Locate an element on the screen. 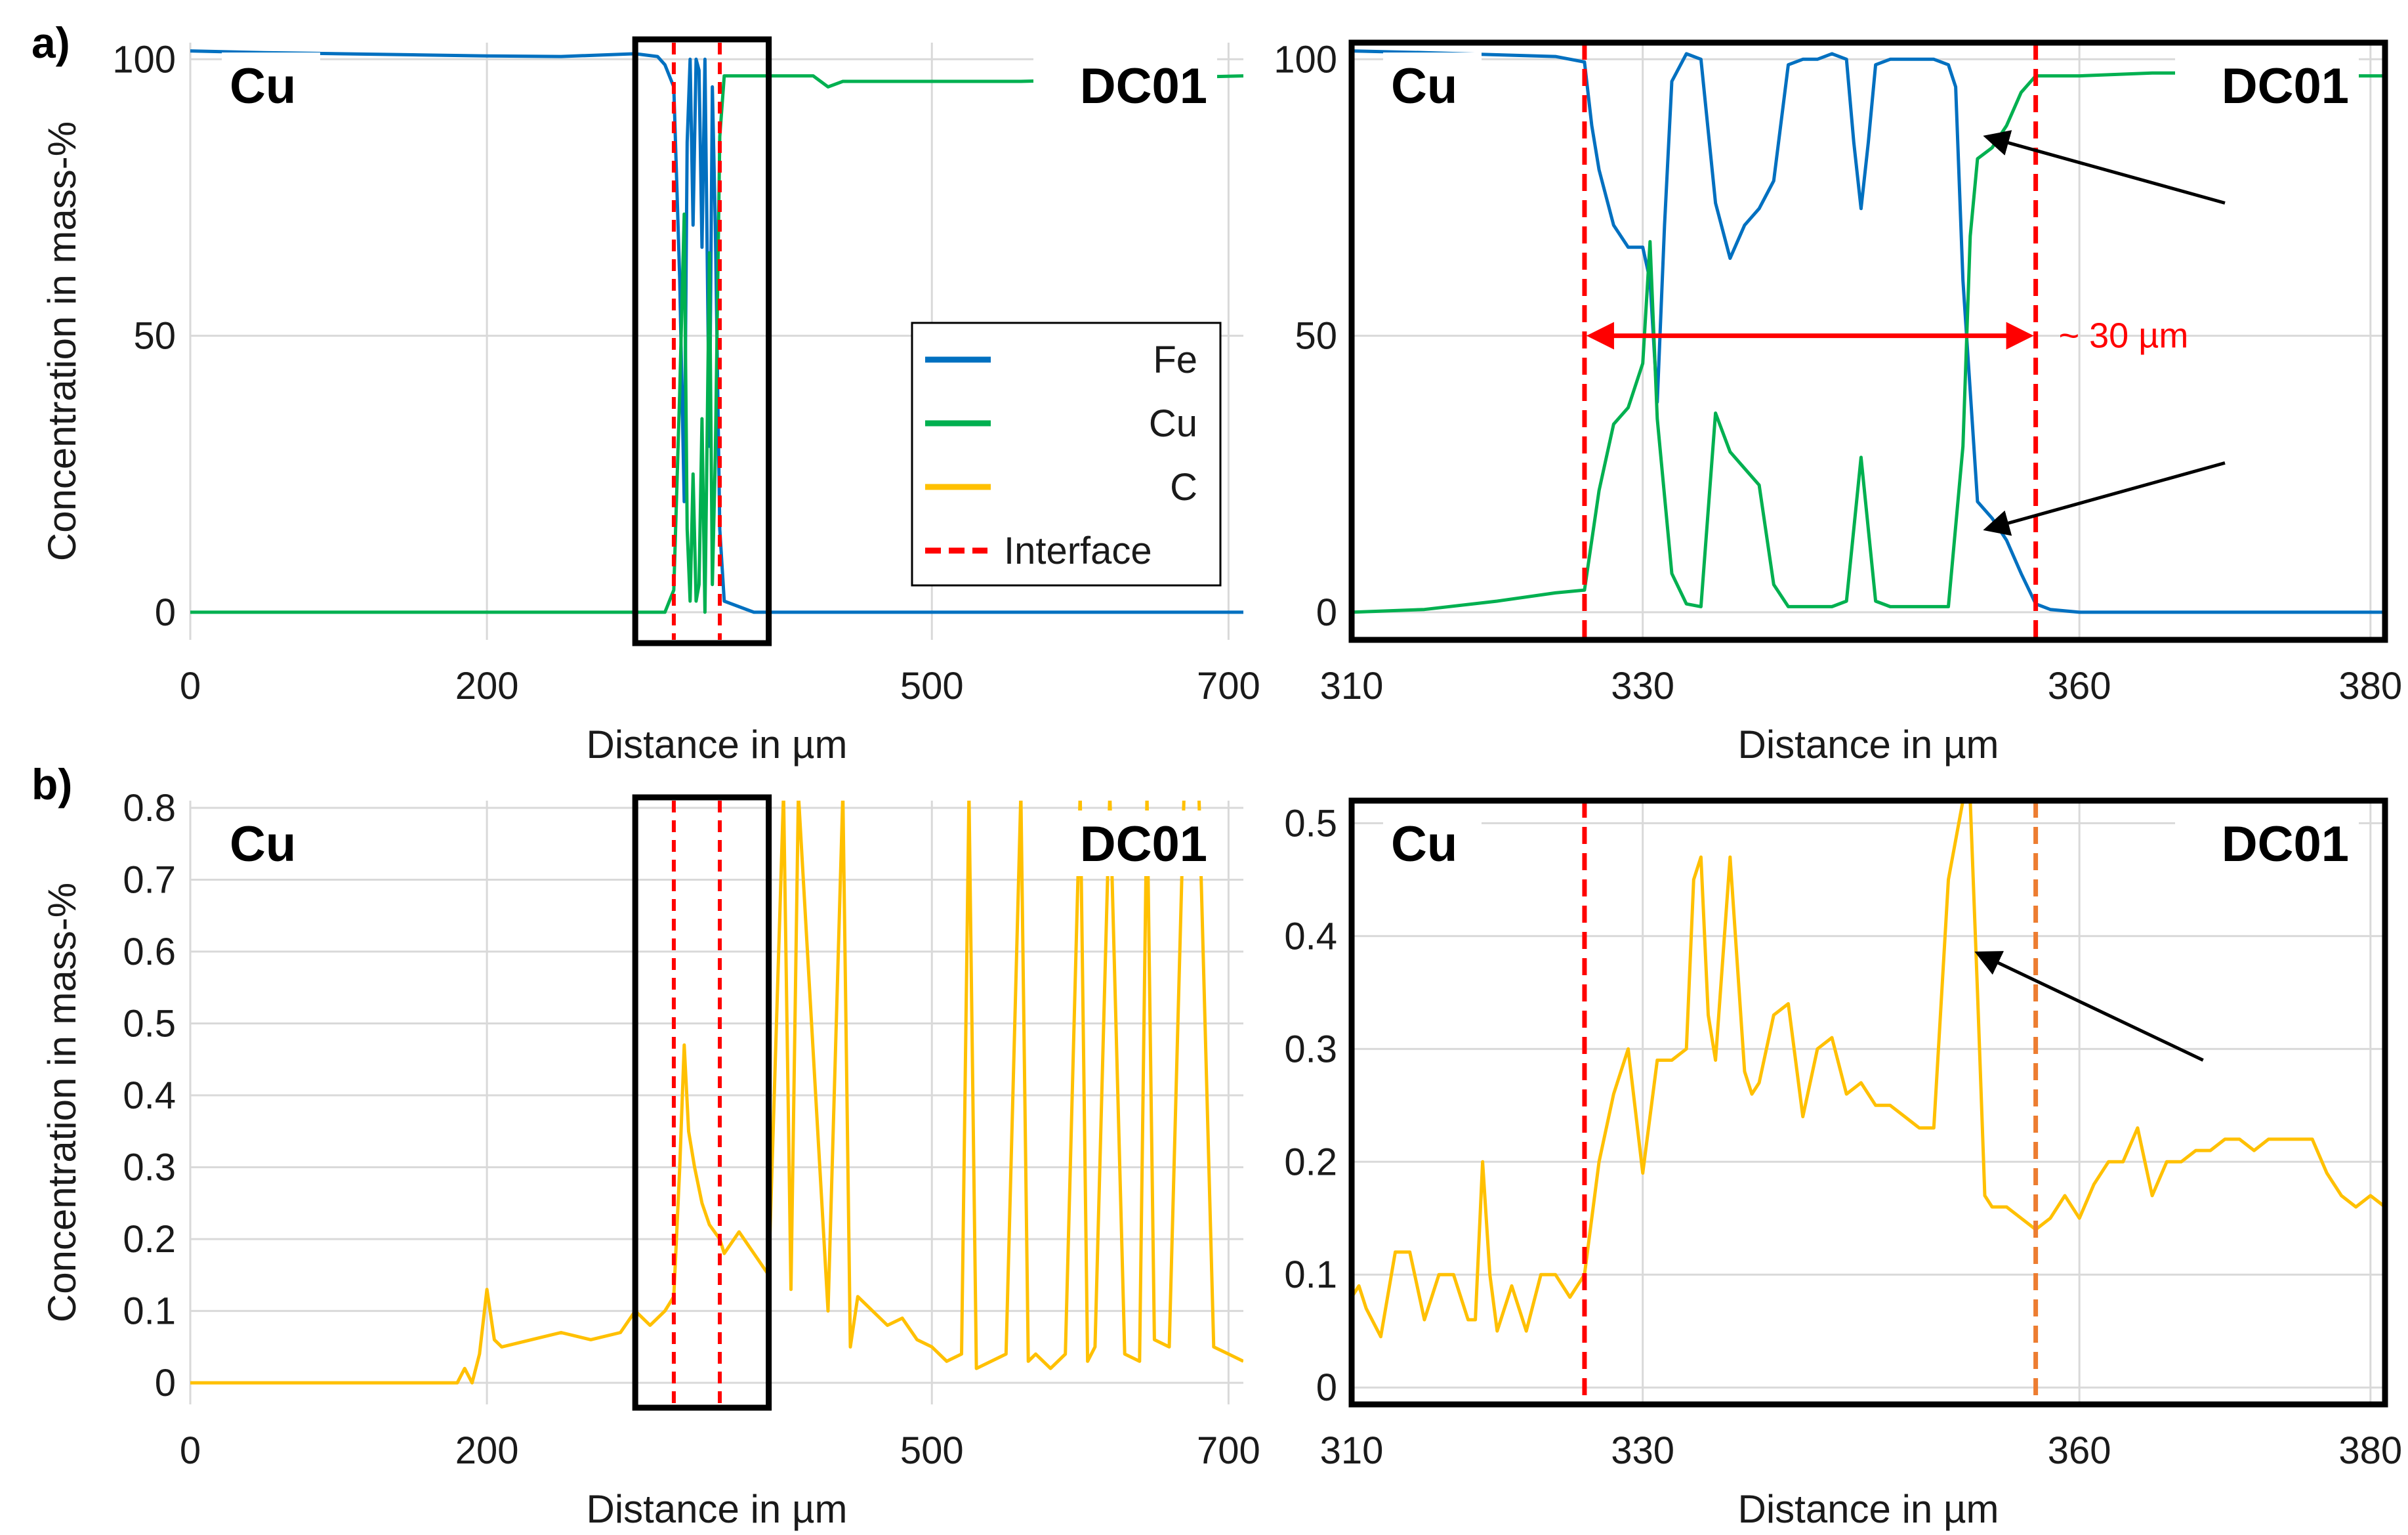 The width and height of the screenshot is (2408, 1535). legend-label-interface: Interface is located at coordinates (1078, 551).